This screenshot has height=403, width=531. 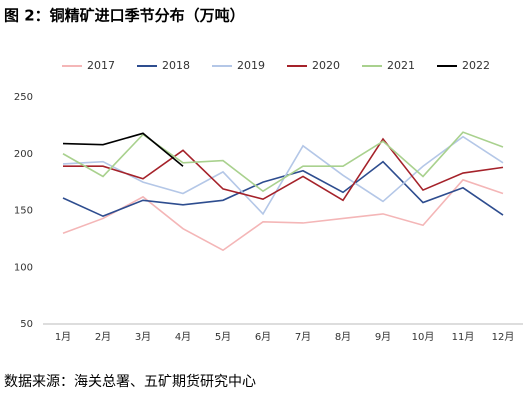 I want to click on x-tick-label: 12月, so click(x=503, y=337).